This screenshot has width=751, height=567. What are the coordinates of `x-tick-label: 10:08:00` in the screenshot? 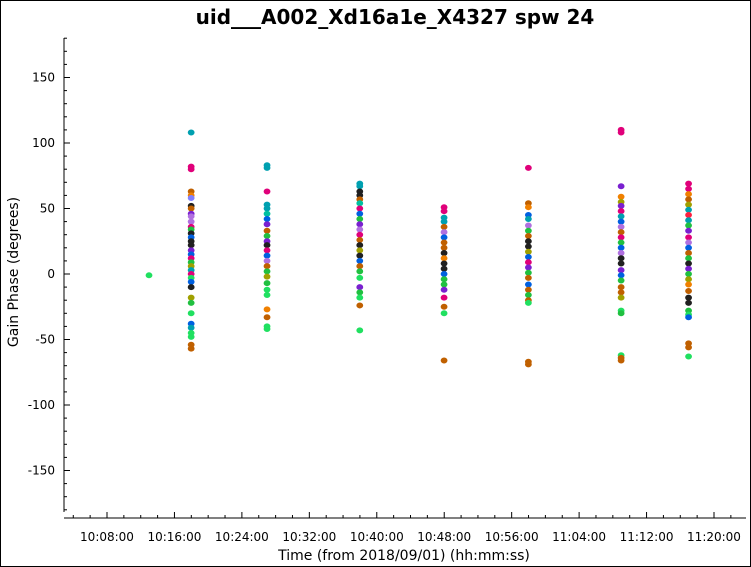 It's located at (107, 537).